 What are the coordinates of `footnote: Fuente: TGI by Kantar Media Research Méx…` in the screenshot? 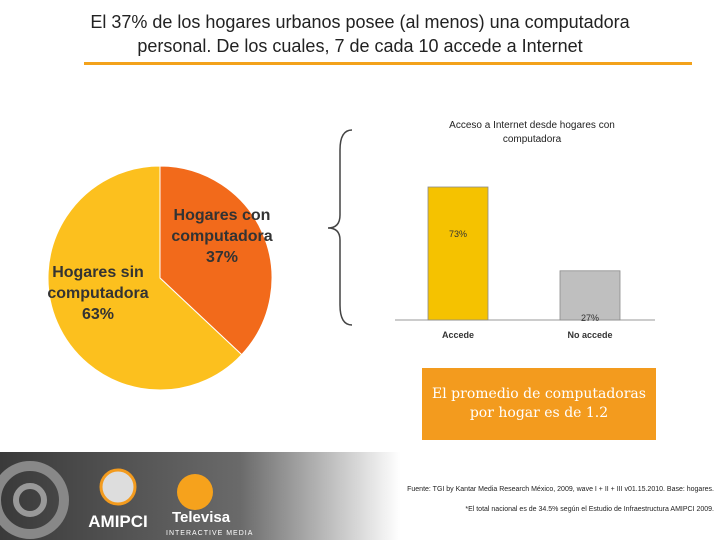 It's located at (560, 489).